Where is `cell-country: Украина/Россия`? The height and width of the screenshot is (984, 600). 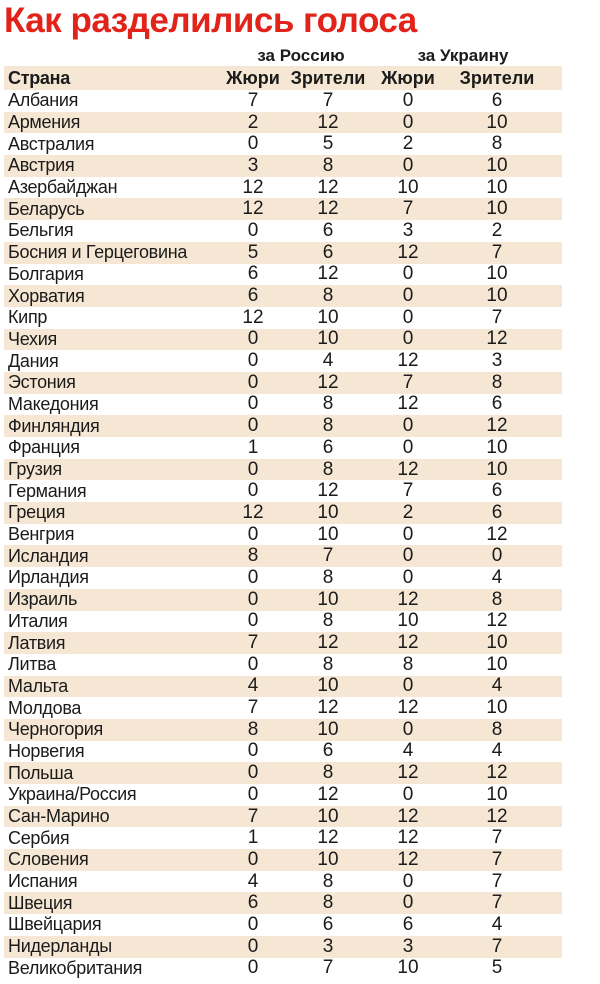
cell-country: Украина/Россия is located at coordinates (72, 794).